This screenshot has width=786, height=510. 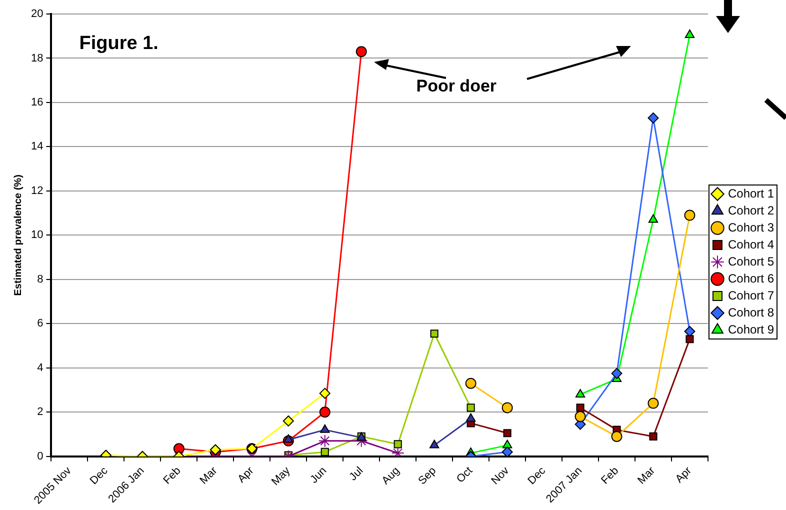 What do you see at coordinates (751, 278) in the screenshot?
I see `legend-label: Cohort 6` at bounding box center [751, 278].